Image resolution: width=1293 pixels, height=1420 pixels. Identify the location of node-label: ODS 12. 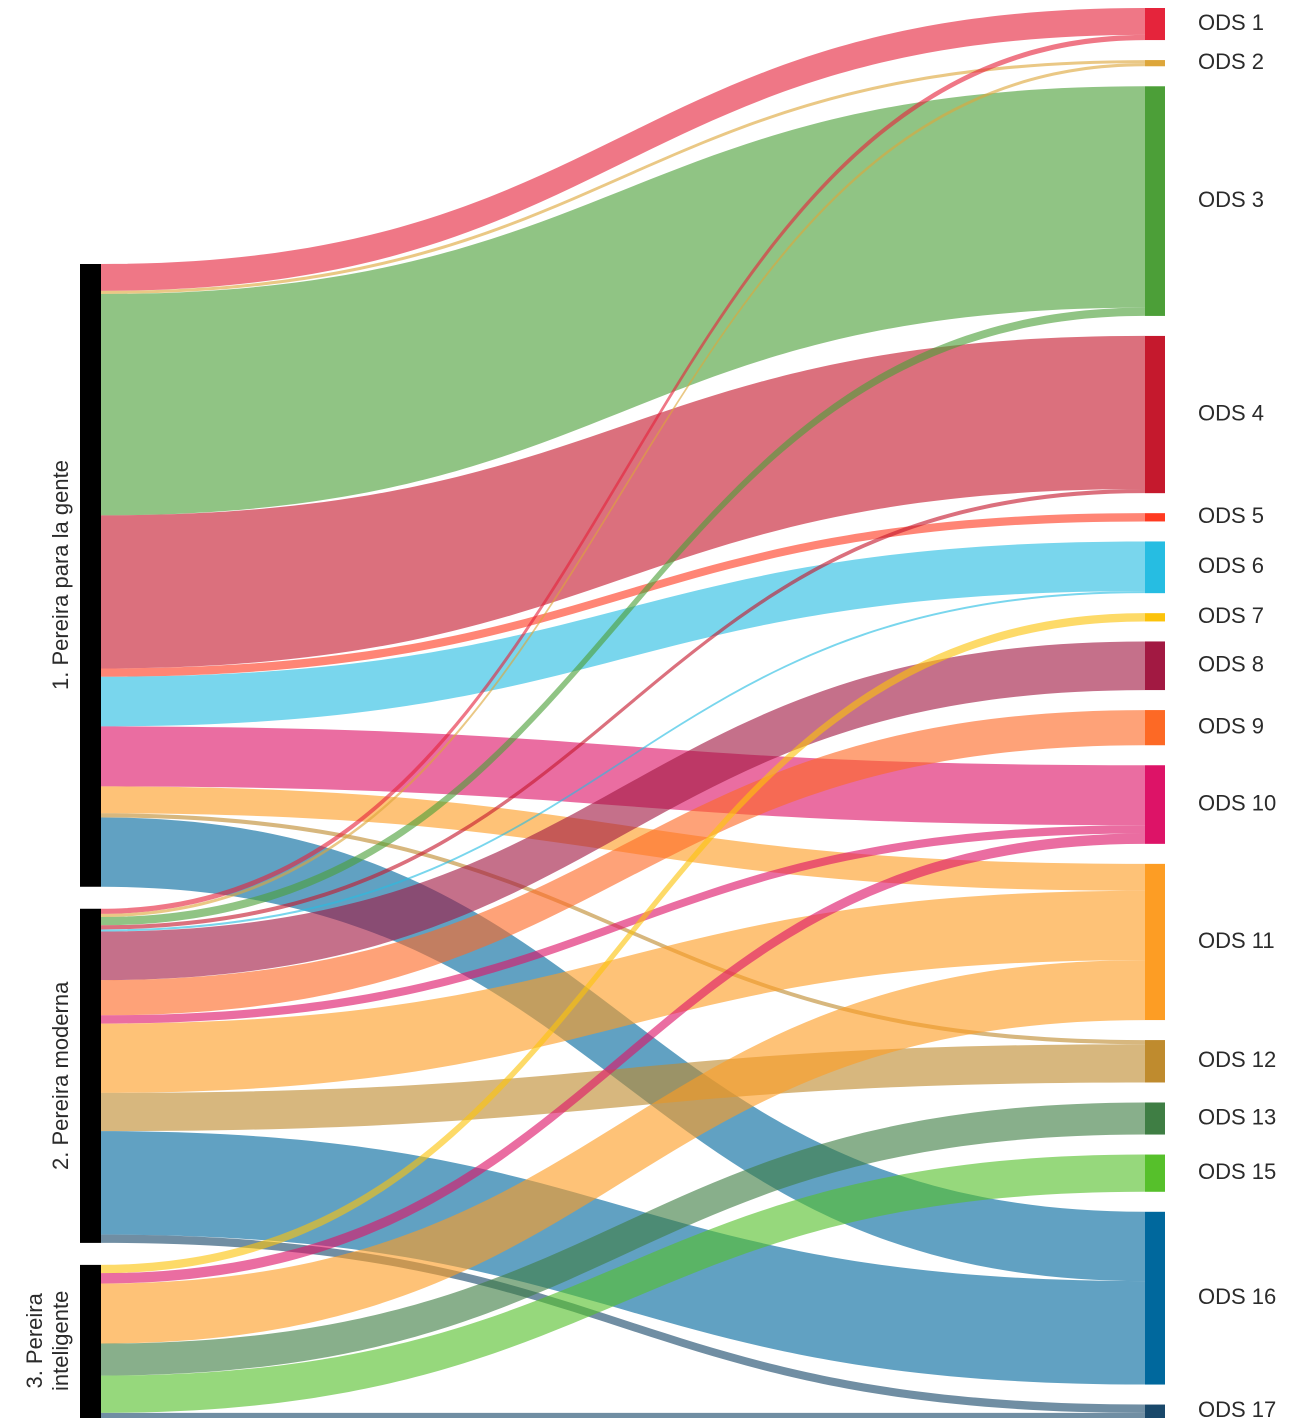
(1237, 1059).